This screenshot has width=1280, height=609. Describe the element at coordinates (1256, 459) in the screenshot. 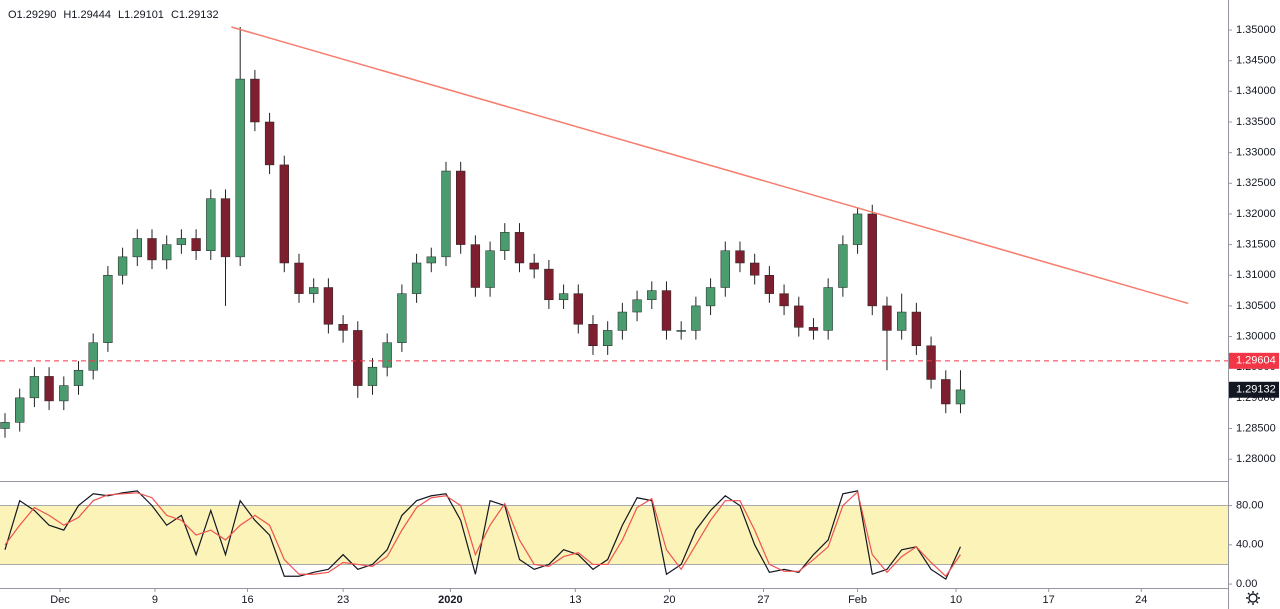

I see `y-tick-label: 1.28000` at that location.